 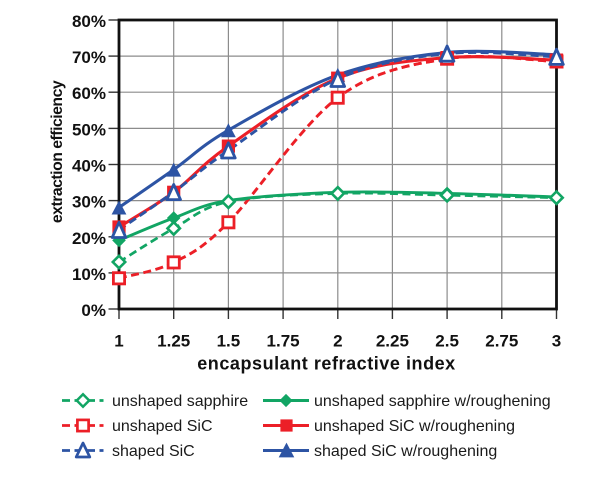 What do you see at coordinates (89, 129) in the screenshot?
I see `svg-text: 50%` at bounding box center [89, 129].